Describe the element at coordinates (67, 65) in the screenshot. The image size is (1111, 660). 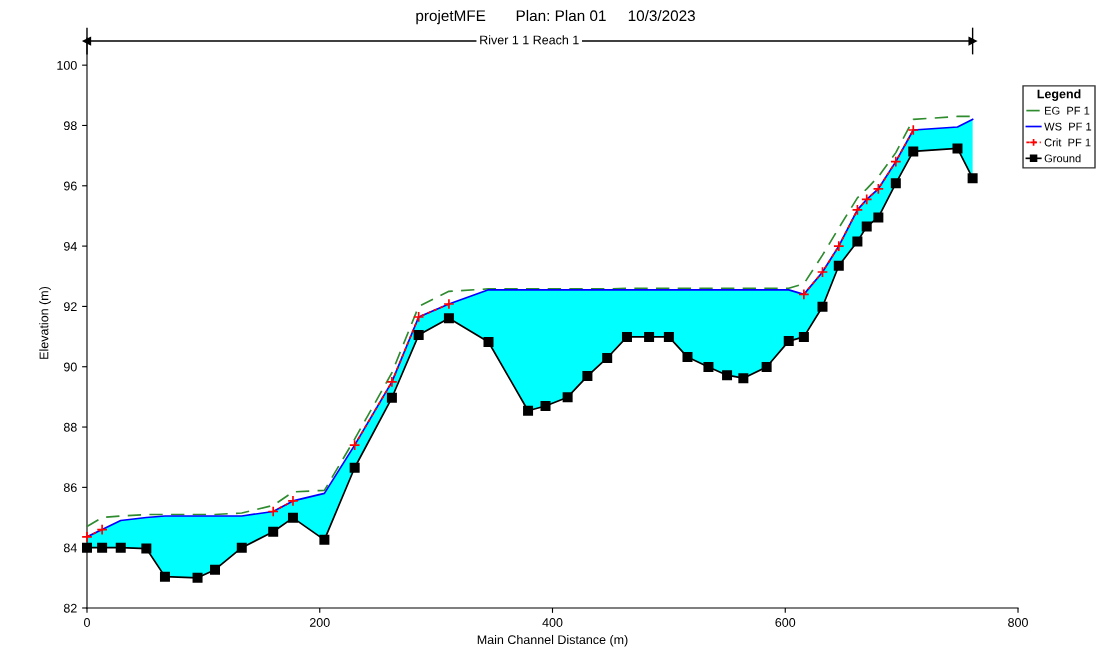
I see `y-tick-label: 100` at that location.